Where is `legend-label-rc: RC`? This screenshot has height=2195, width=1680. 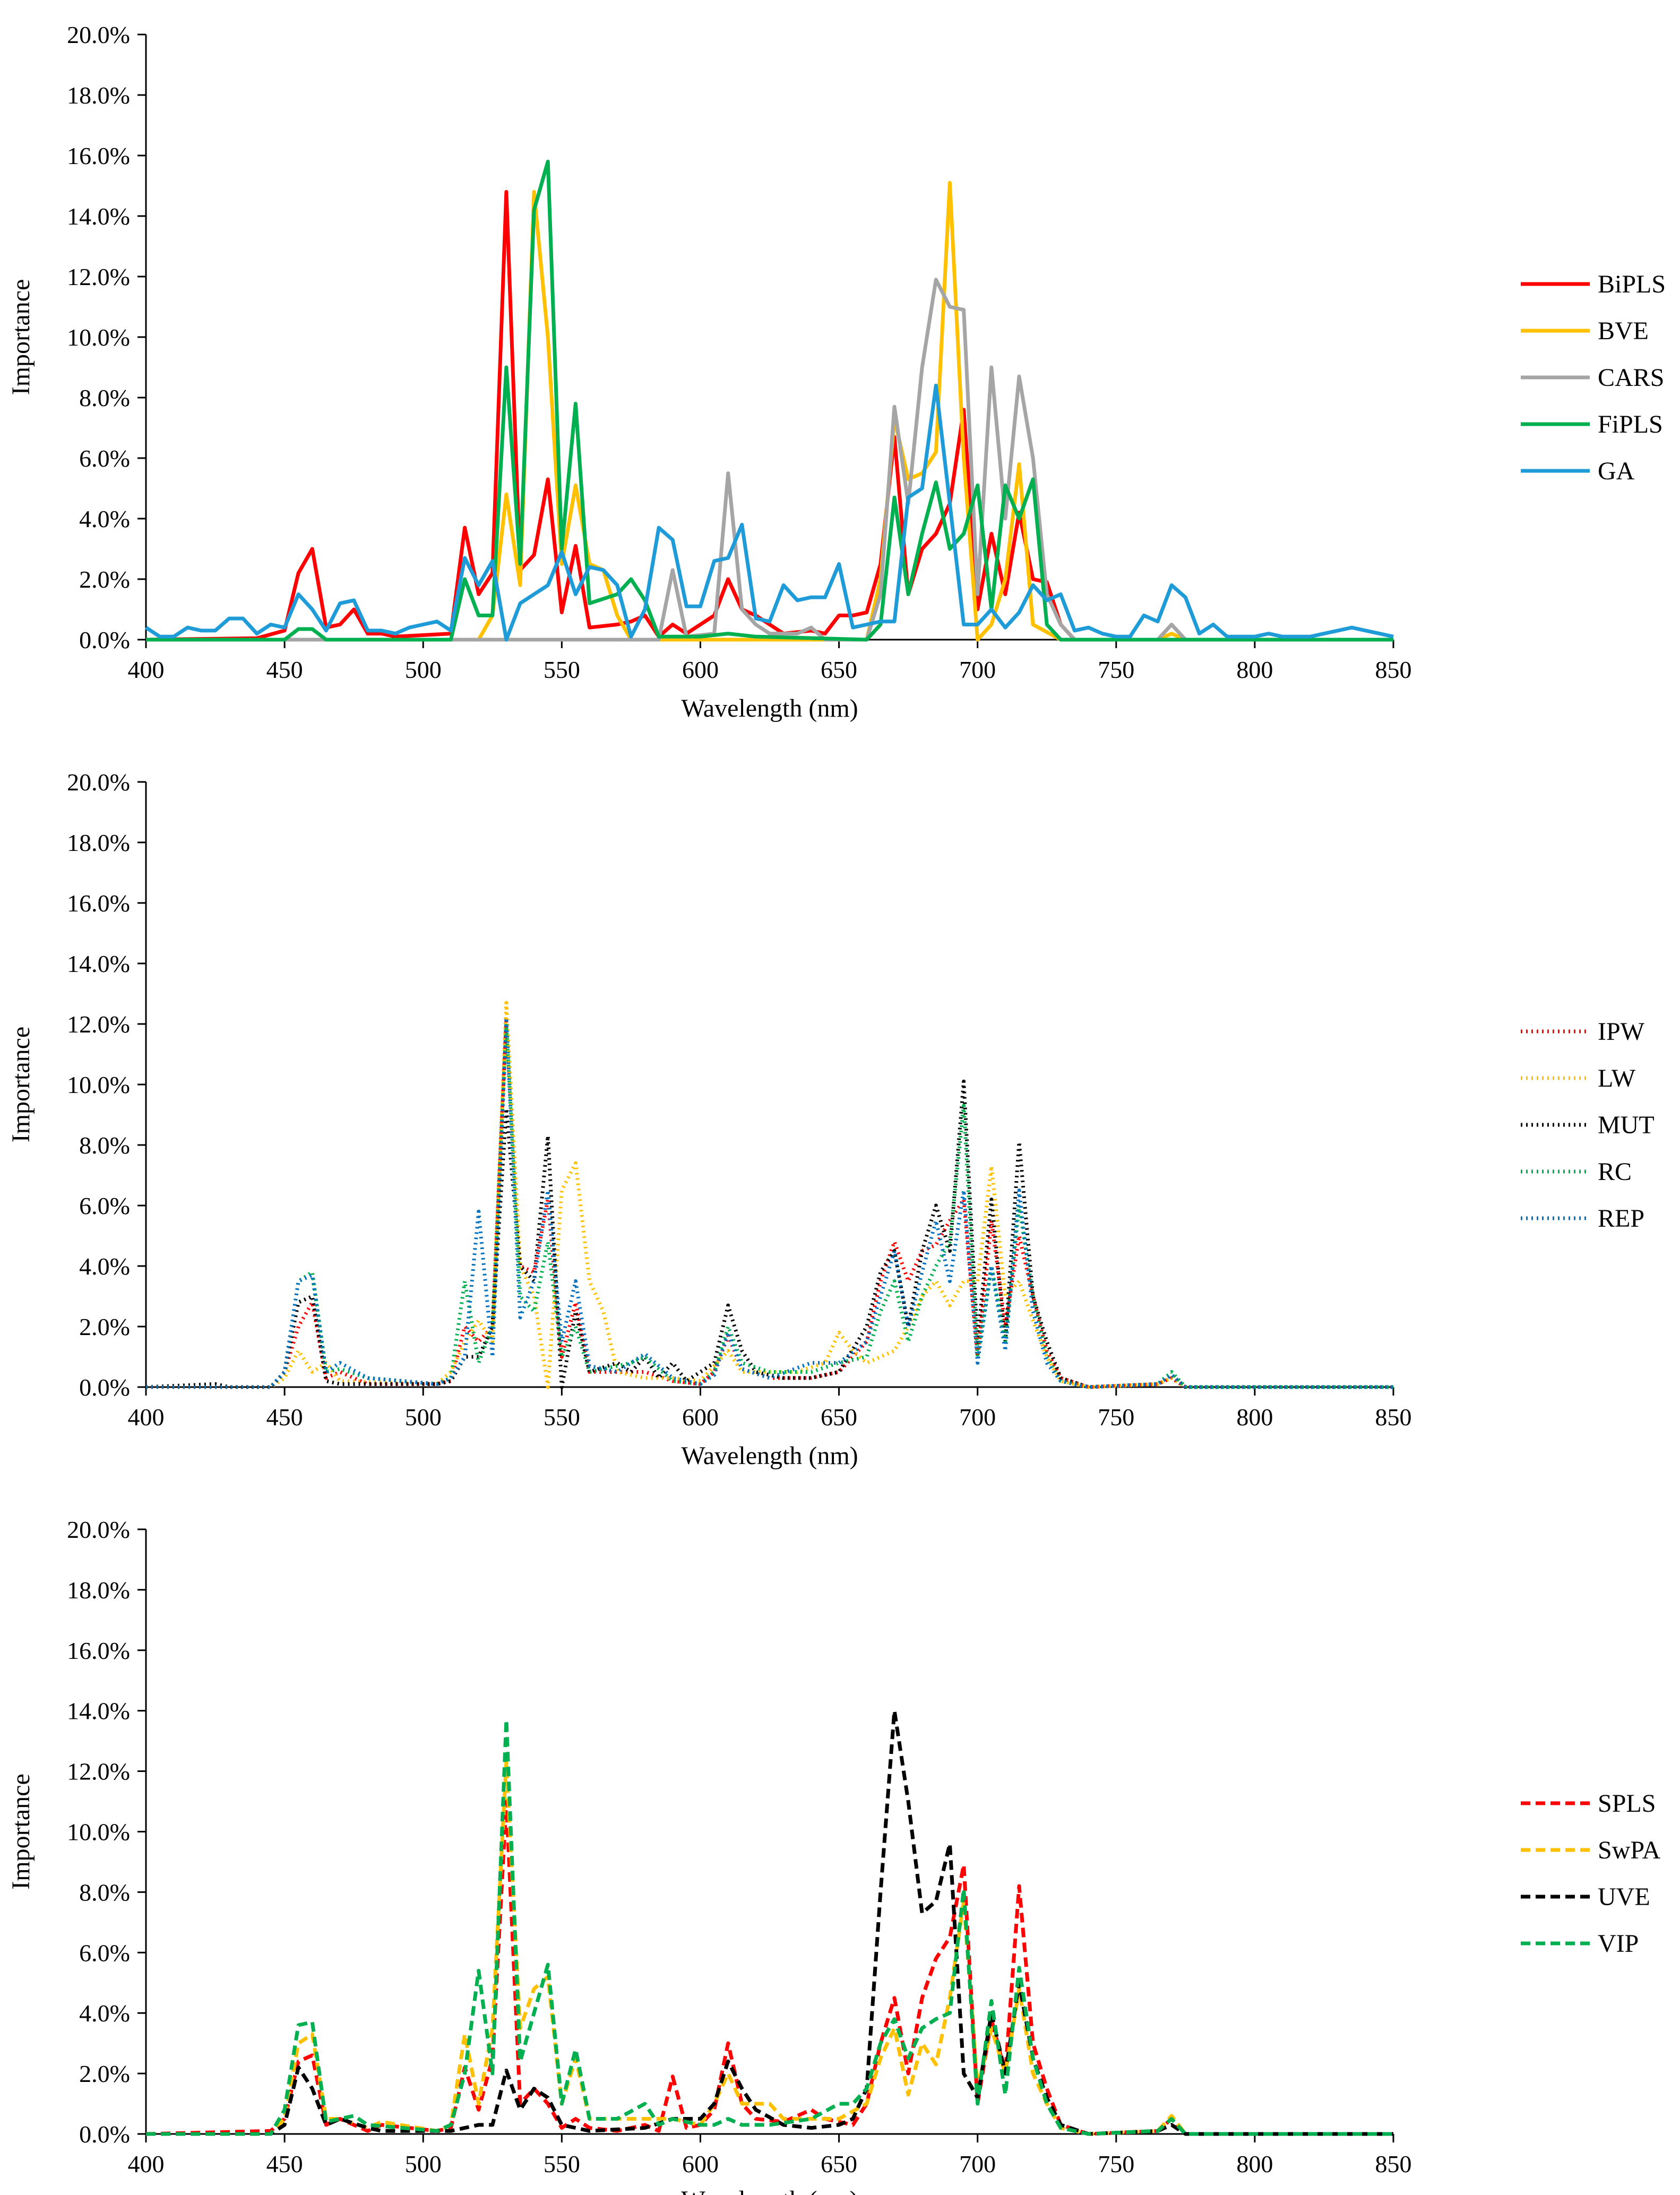 legend-label-rc: RC is located at coordinates (1615, 1172).